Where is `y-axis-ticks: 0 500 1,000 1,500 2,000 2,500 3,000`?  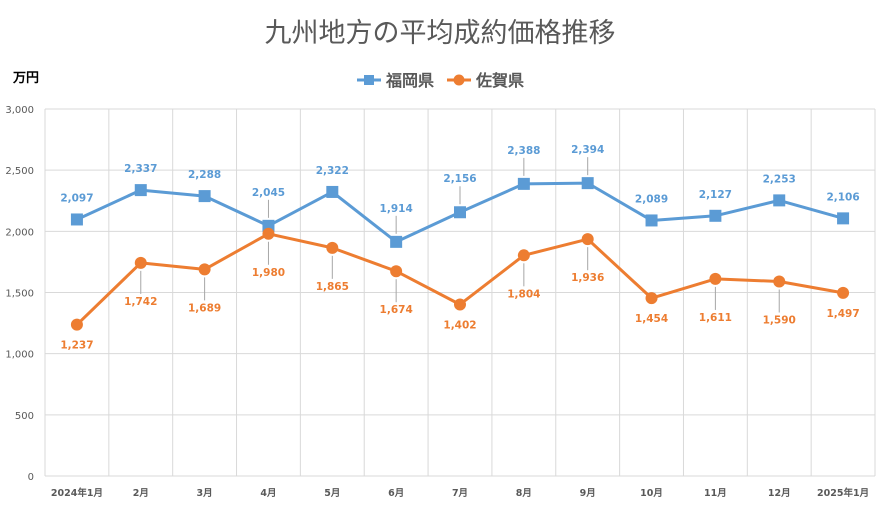 y-axis-ticks: 0 500 1,000 1,500 2,000 2,500 3,000 is located at coordinates (19, 294).